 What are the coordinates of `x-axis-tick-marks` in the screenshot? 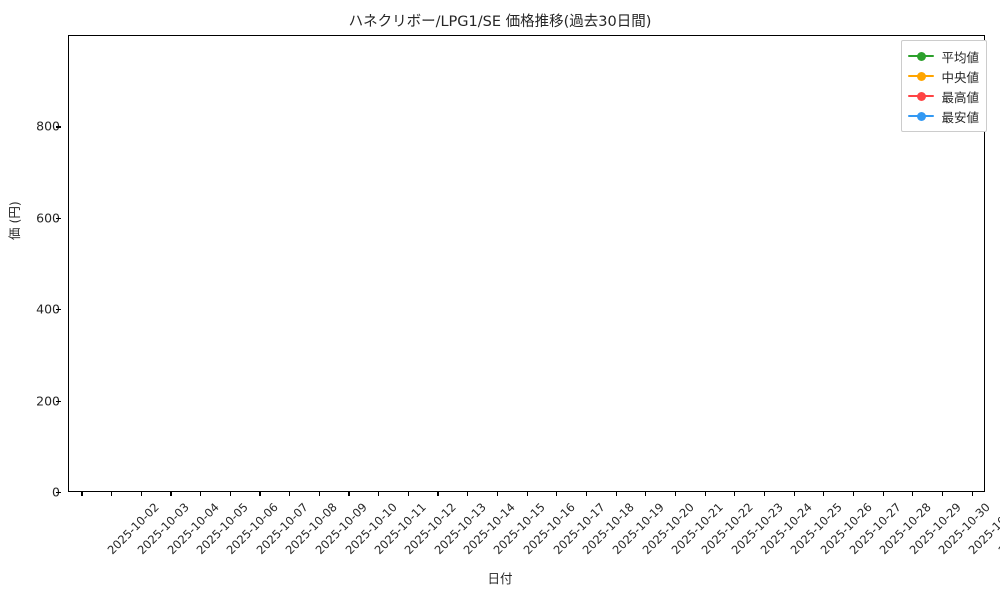 It's located at (526, 495).